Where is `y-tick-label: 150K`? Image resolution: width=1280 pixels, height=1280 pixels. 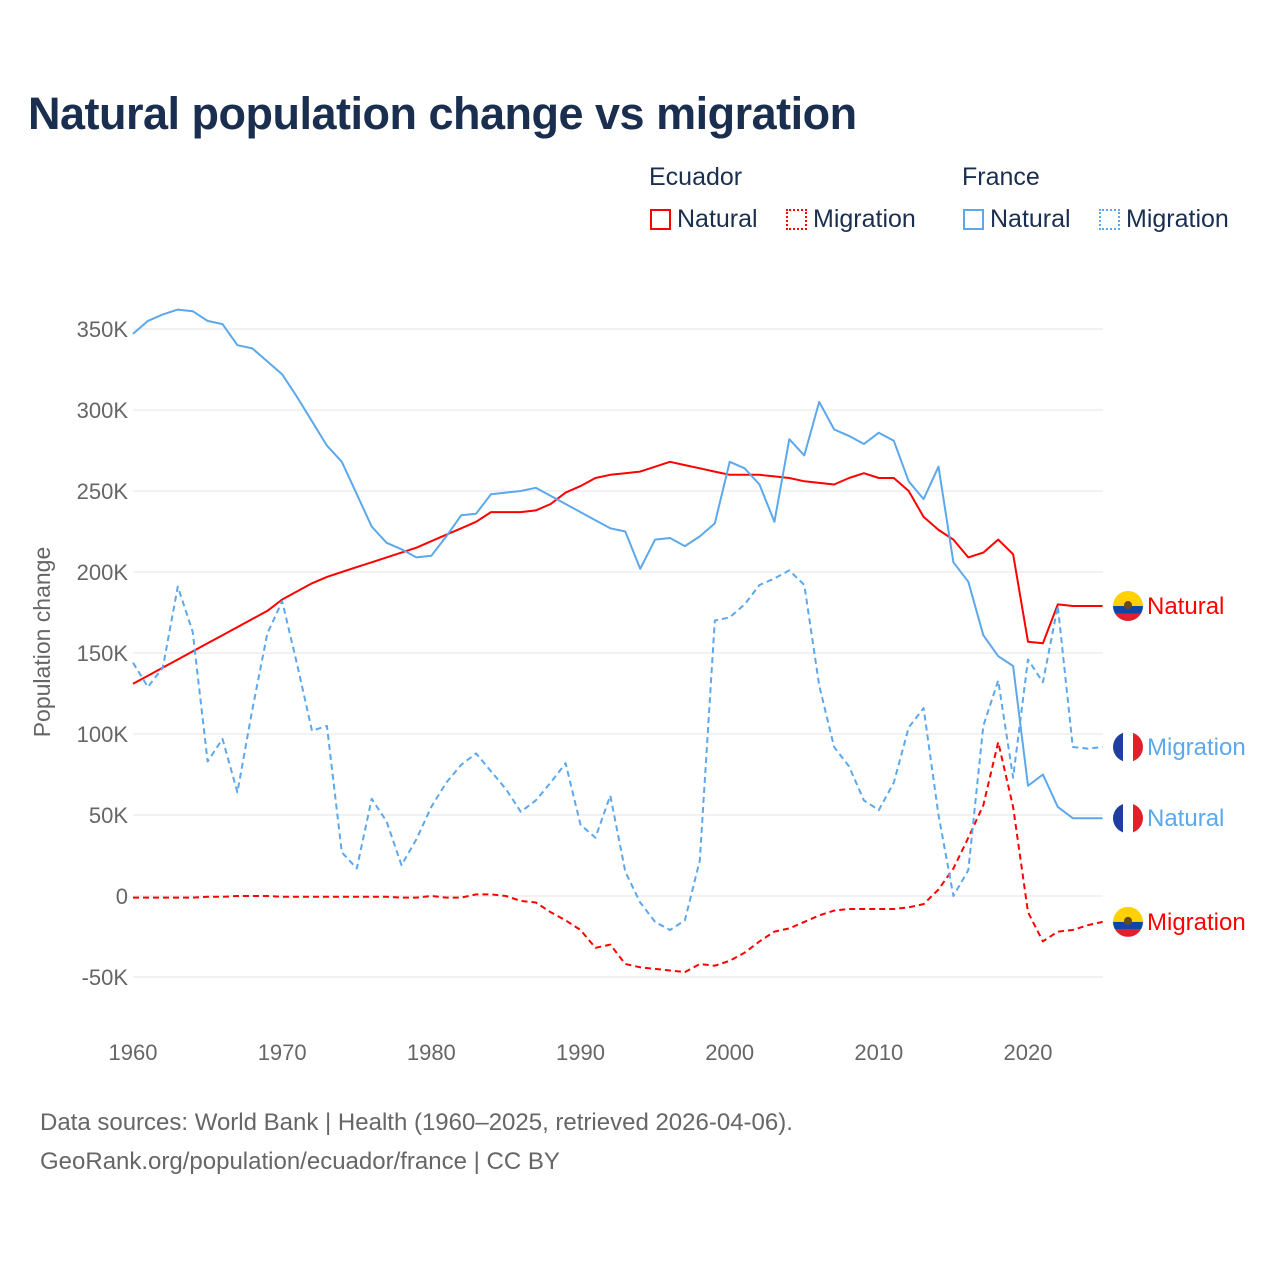
y-tick-label: 150K is located at coordinates (103, 653).